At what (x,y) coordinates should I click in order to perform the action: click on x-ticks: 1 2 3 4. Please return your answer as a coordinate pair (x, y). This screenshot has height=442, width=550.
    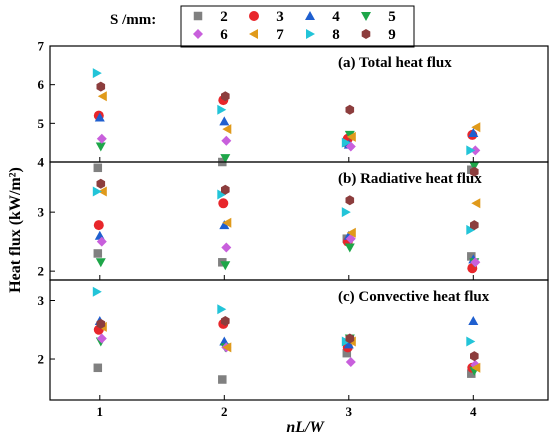
    Looking at the image, I should click on (287, 411).